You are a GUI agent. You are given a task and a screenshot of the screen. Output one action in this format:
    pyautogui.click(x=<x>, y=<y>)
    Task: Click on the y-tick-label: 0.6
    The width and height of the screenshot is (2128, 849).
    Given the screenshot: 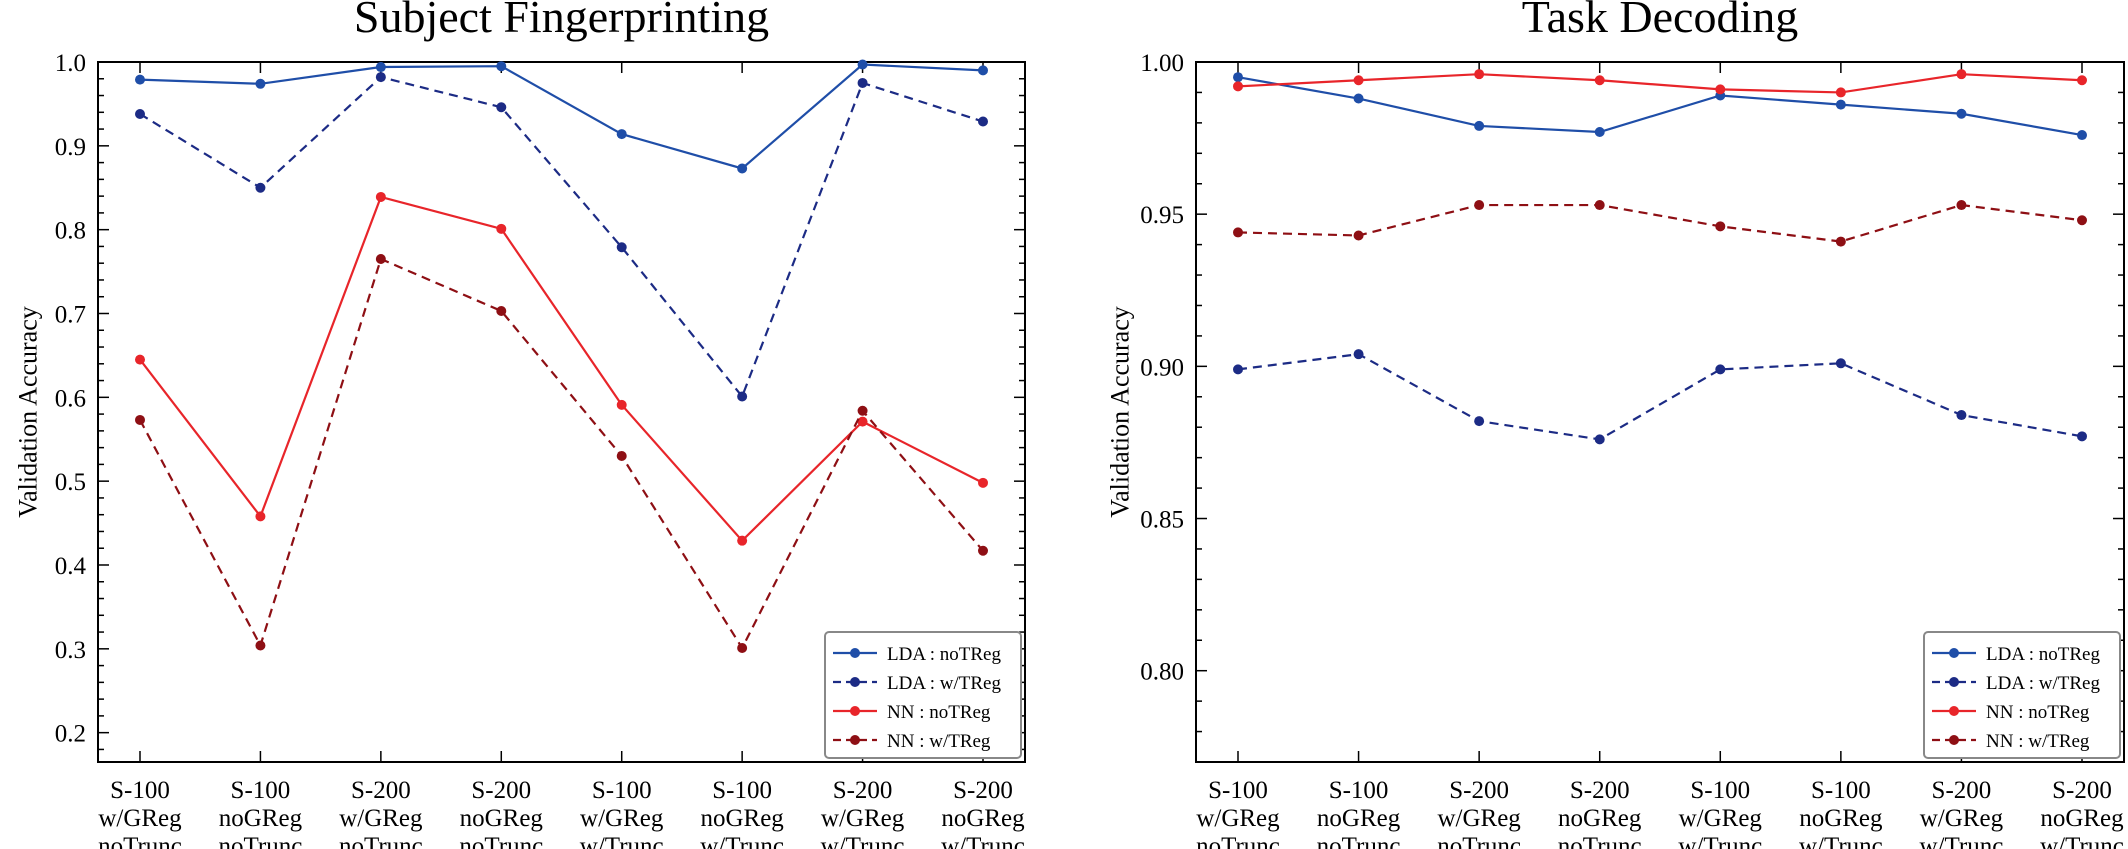 What is the action you would take?
    pyautogui.click(x=70, y=398)
    